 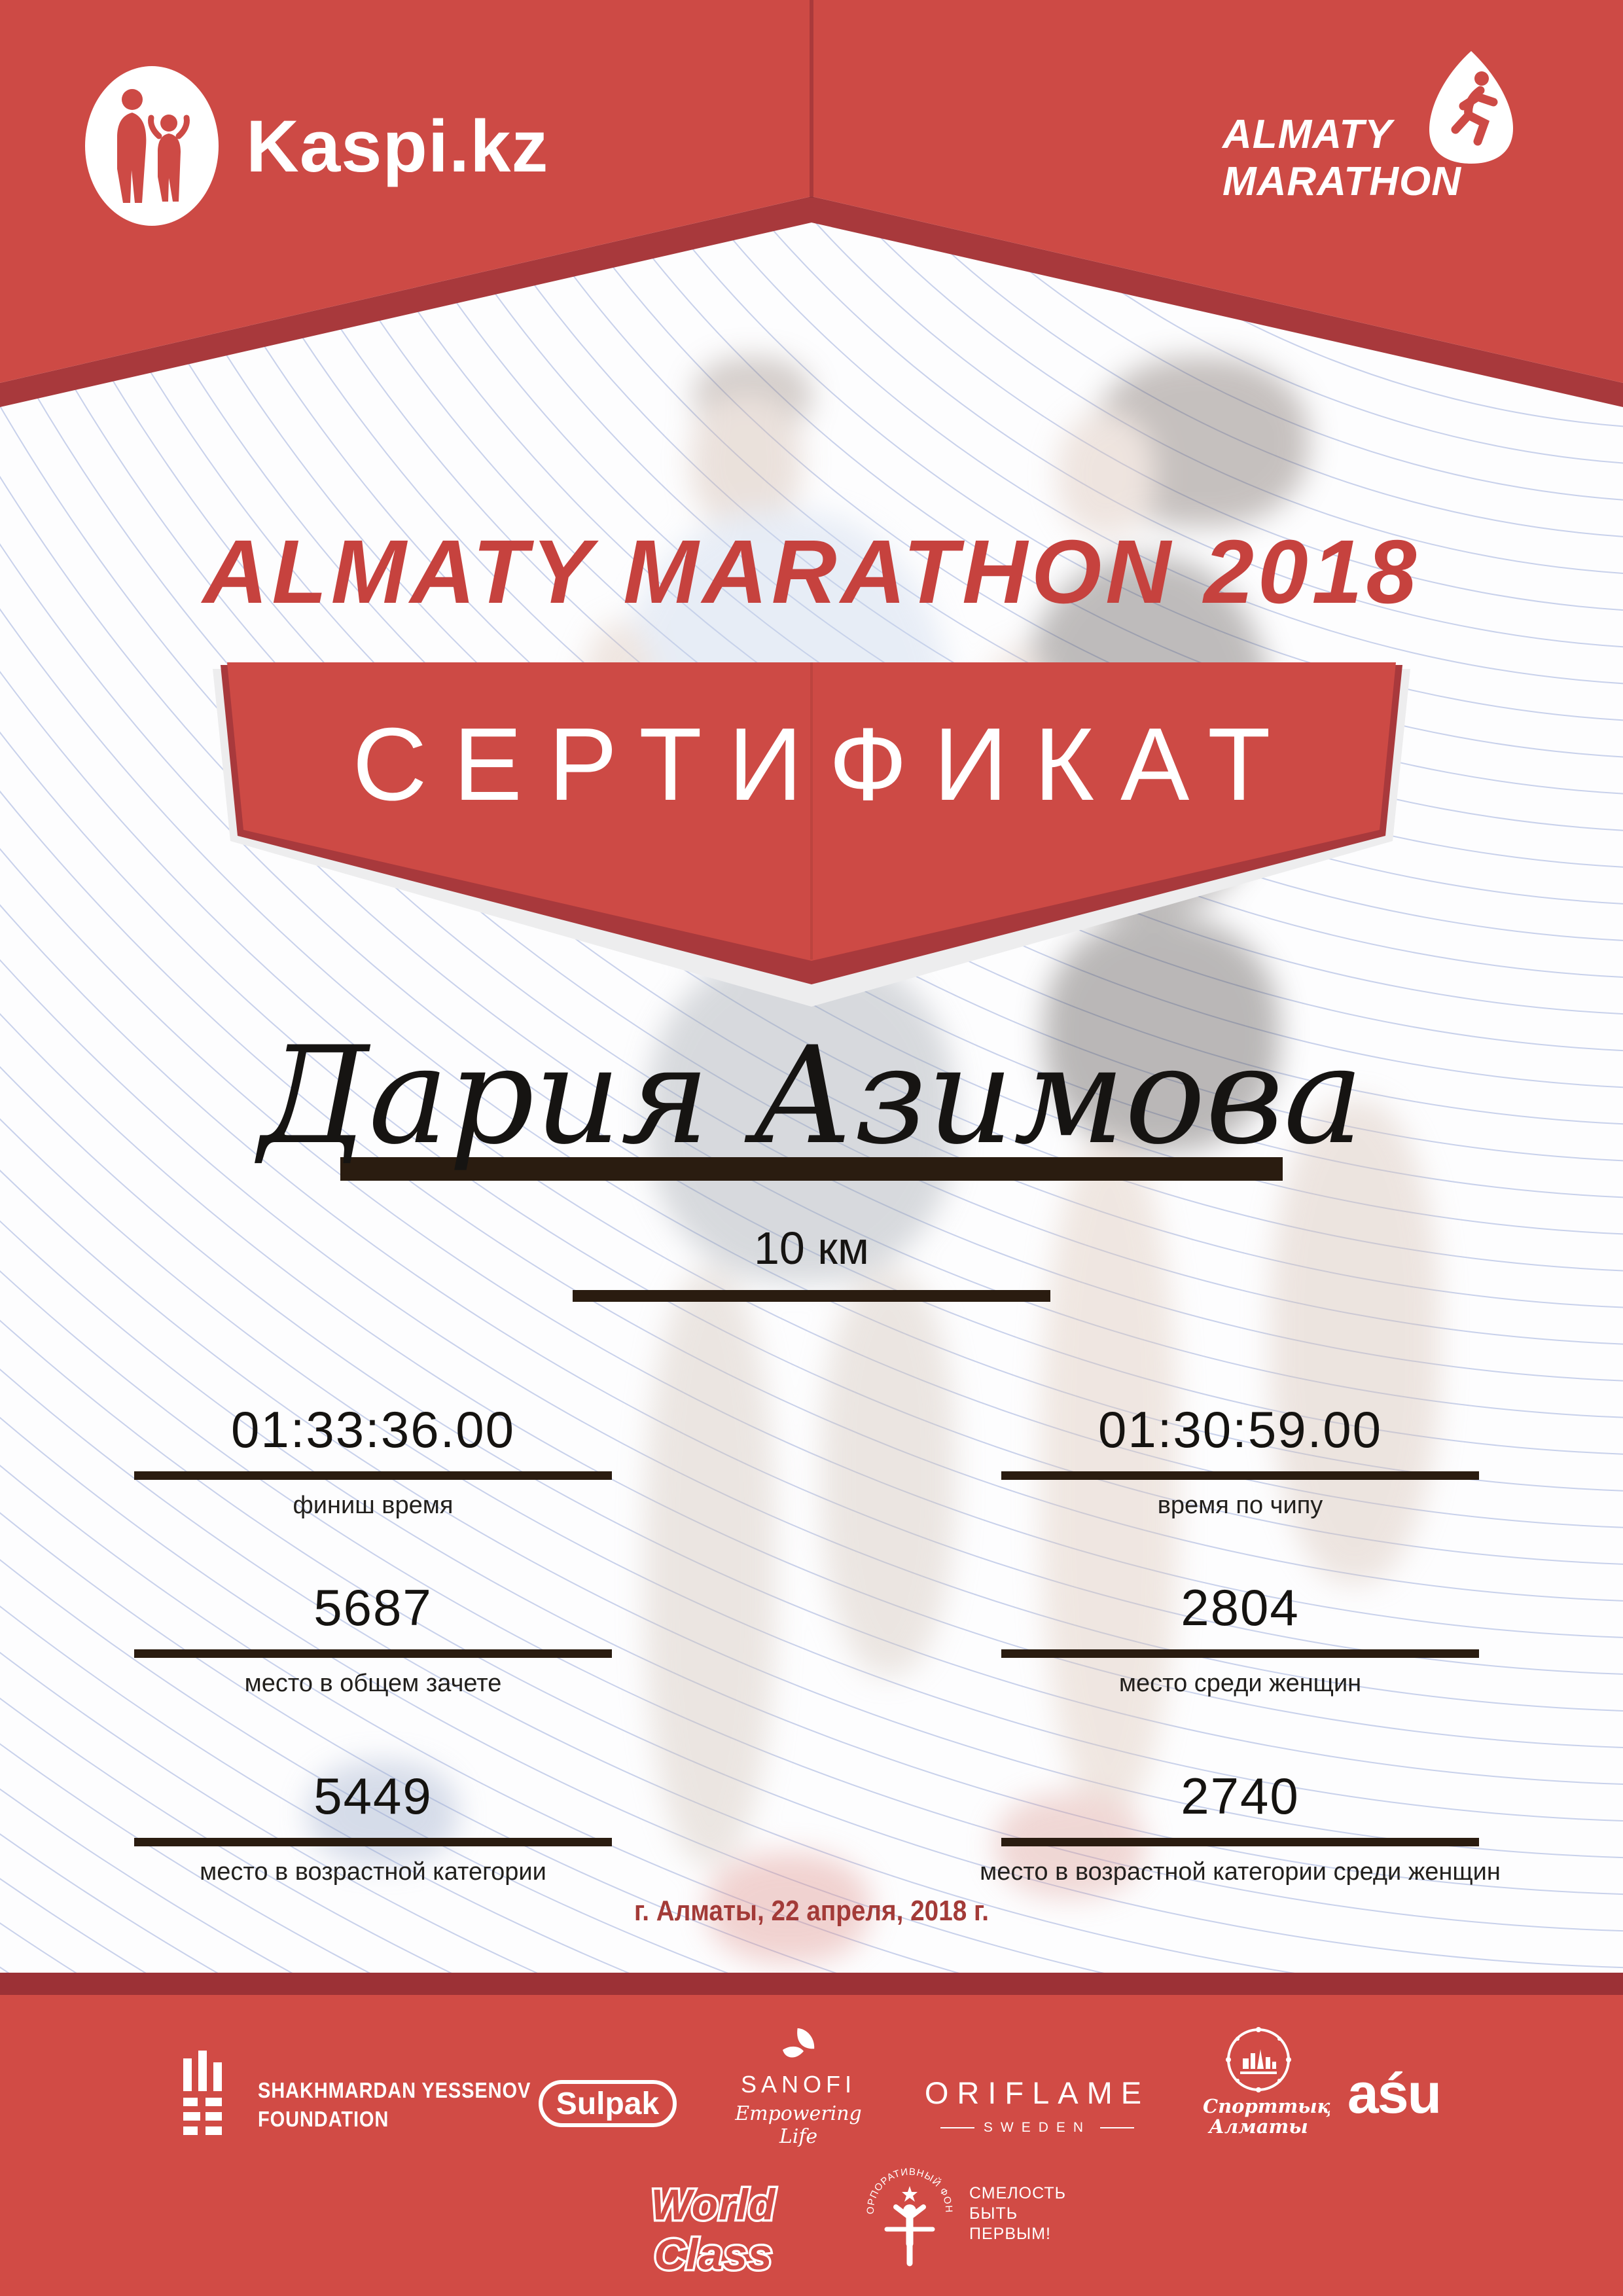 I want to click on stat-finish-time: 01:33:36.00 финиш время, so click(x=373, y=1456).